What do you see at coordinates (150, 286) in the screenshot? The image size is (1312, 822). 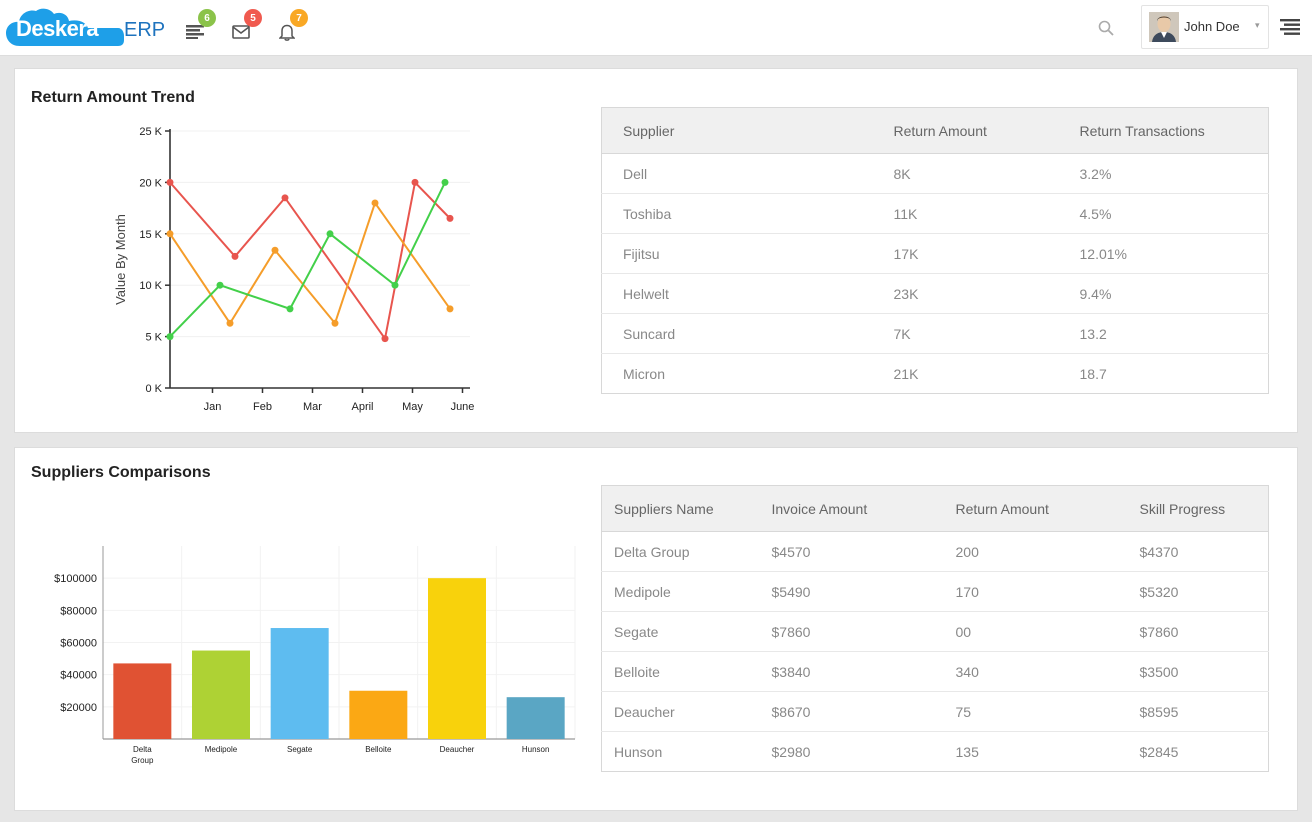 I see `y-tick-label: 10 K` at bounding box center [150, 286].